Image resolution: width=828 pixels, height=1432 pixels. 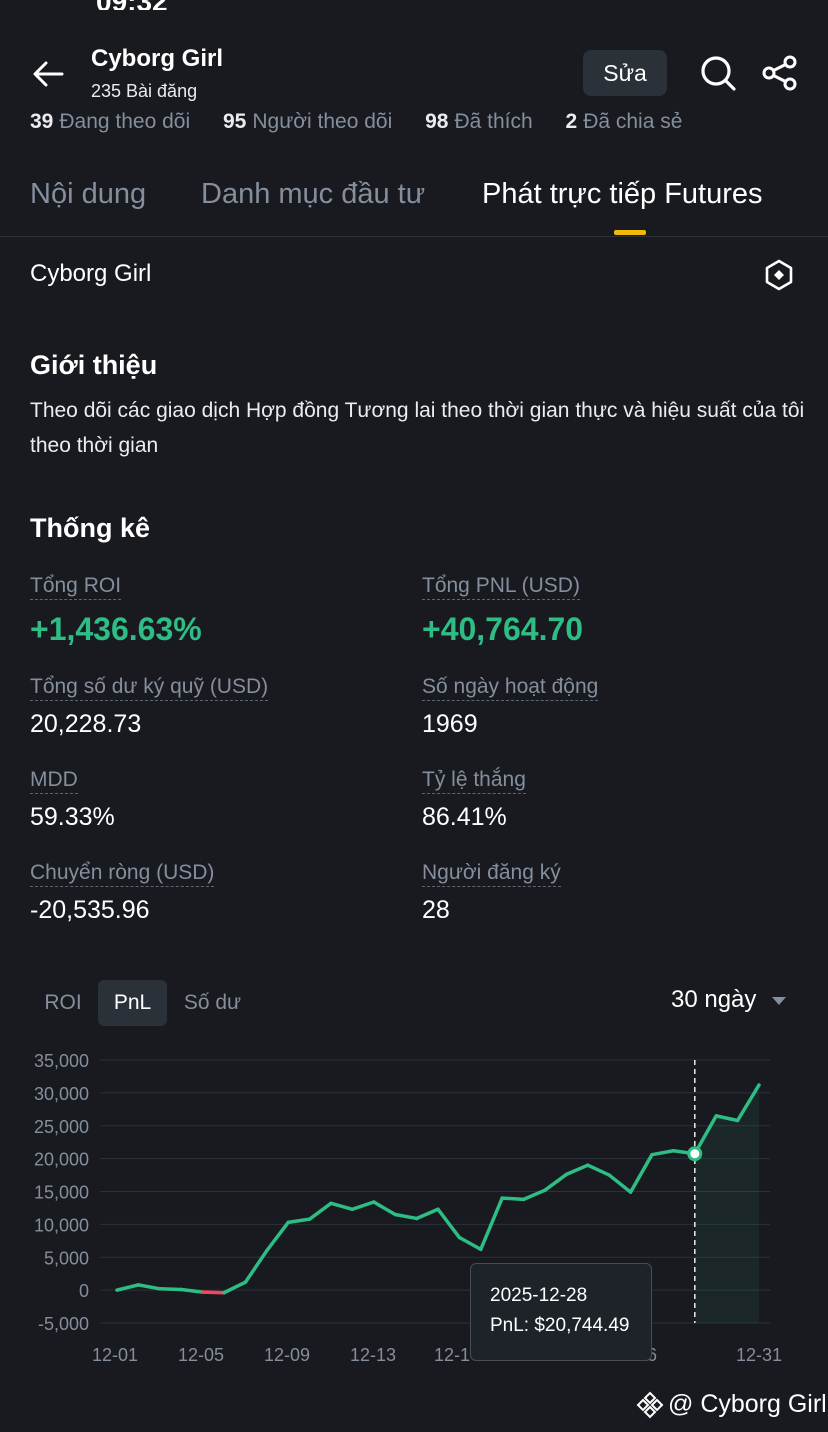 What do you see at coordinates (61, 1160) in the screenshot?
I see `y-tick-label: 20,000` at bounding box center [61, 1160].